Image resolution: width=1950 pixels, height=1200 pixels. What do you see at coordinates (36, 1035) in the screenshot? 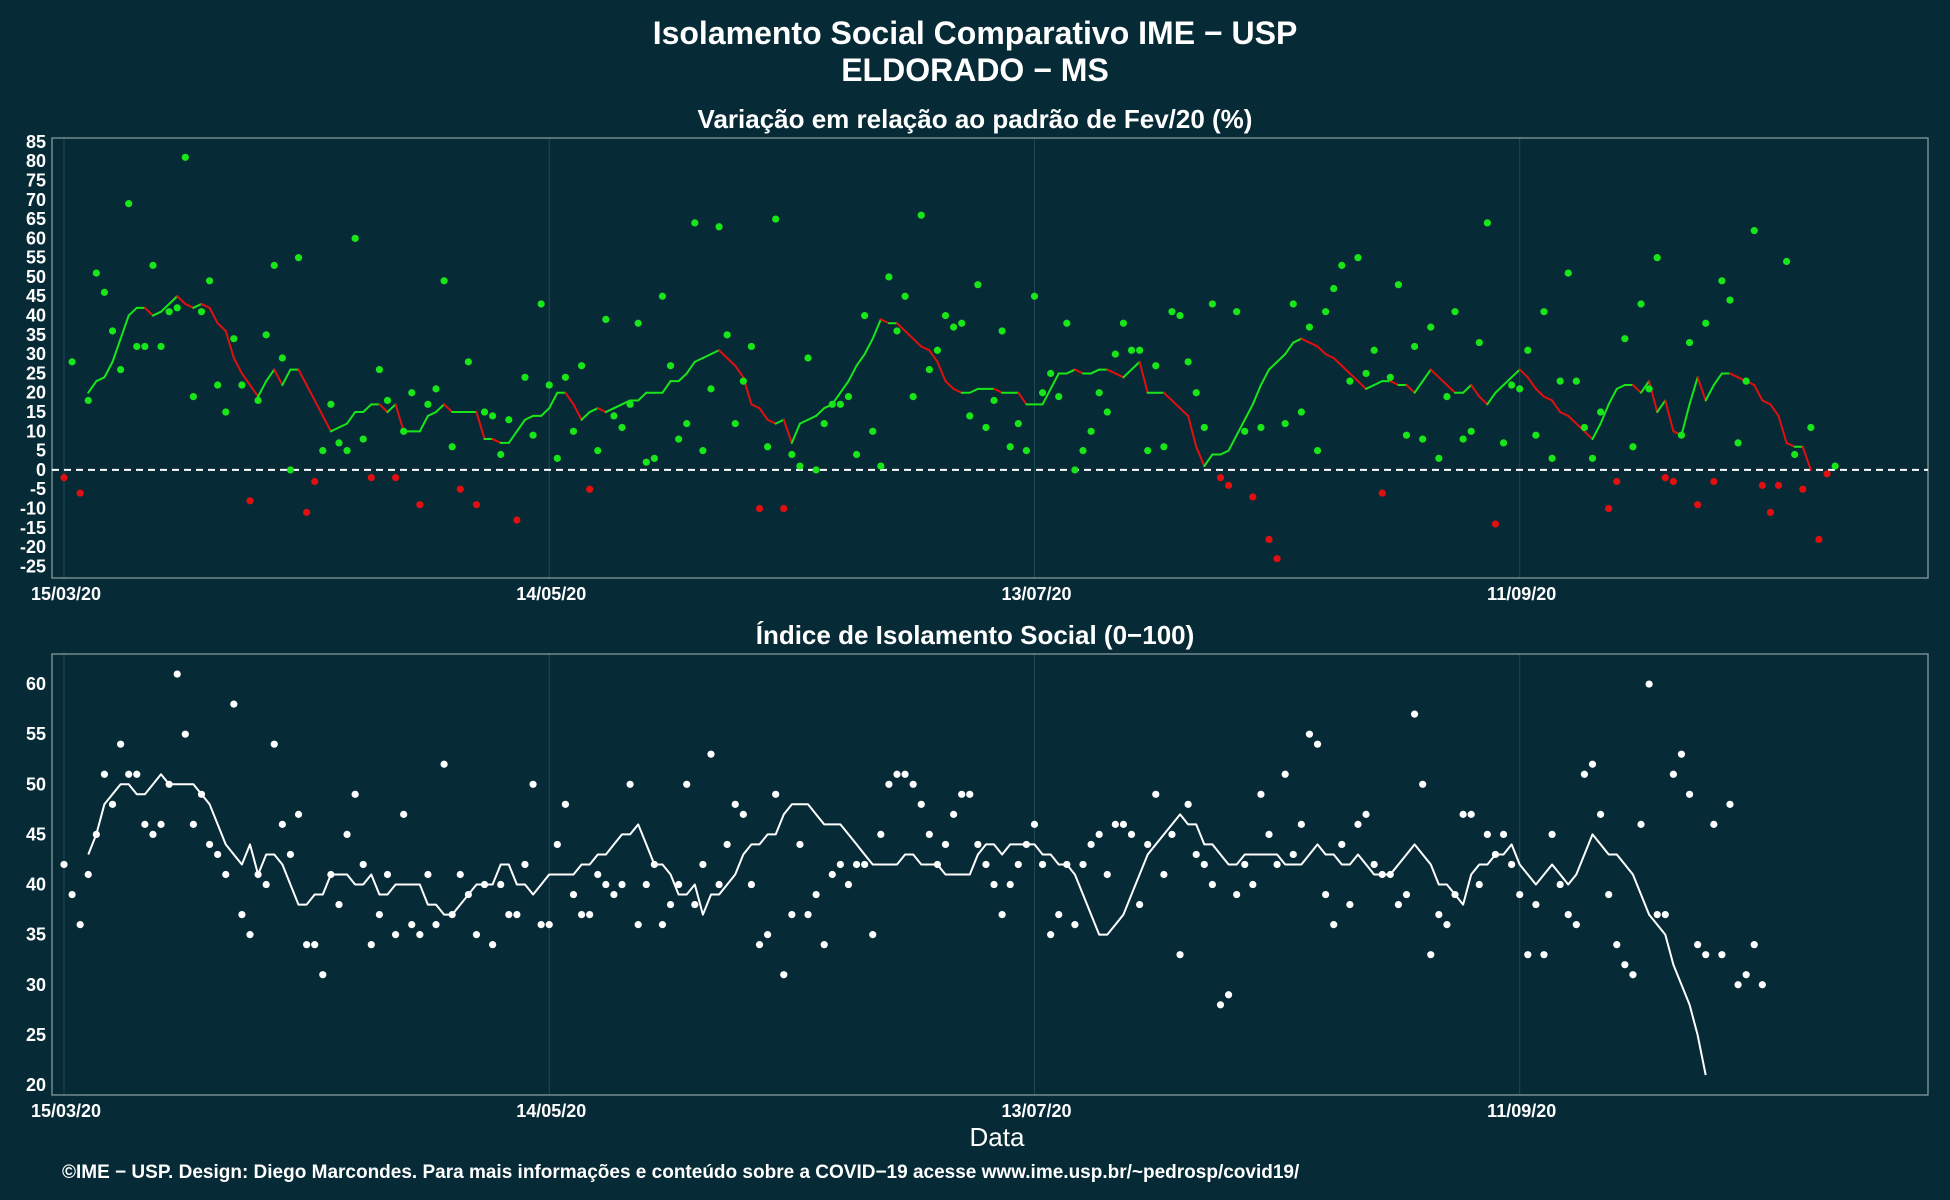
I see `p2-y-tick-label: 25` at bounding box center [36, 1035].